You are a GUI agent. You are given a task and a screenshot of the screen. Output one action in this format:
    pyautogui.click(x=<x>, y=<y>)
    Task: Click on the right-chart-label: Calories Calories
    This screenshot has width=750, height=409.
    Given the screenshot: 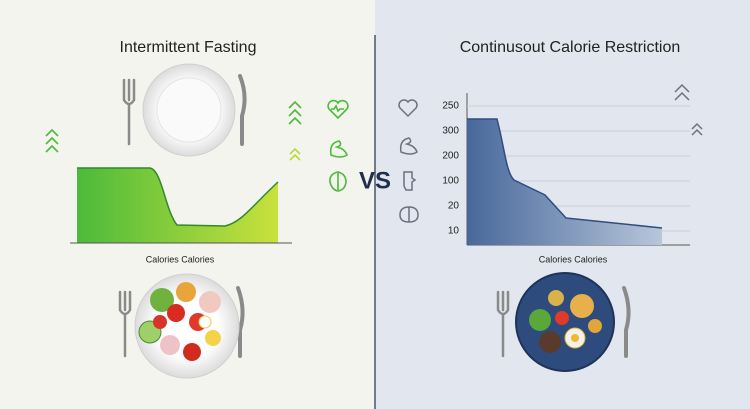 What is the action you would take?
    pyautogui.click(x=573, y=259)
    